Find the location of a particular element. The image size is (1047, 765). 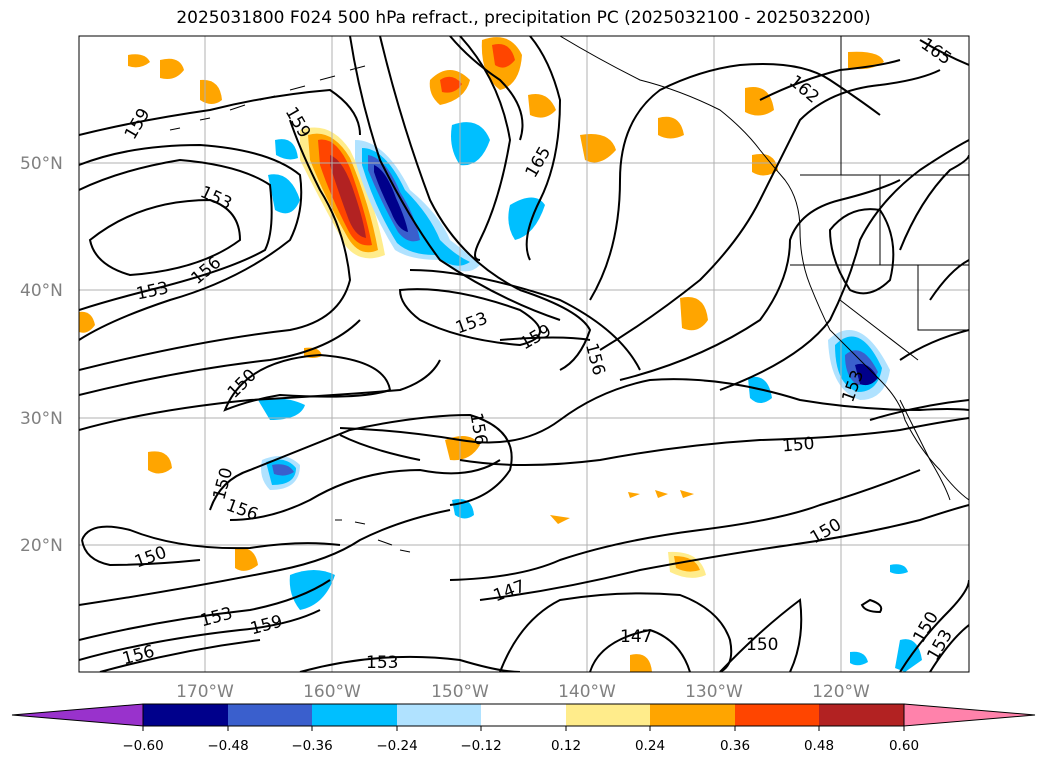

lon-label-120w: 120°W is located at coordinates (841, 692).